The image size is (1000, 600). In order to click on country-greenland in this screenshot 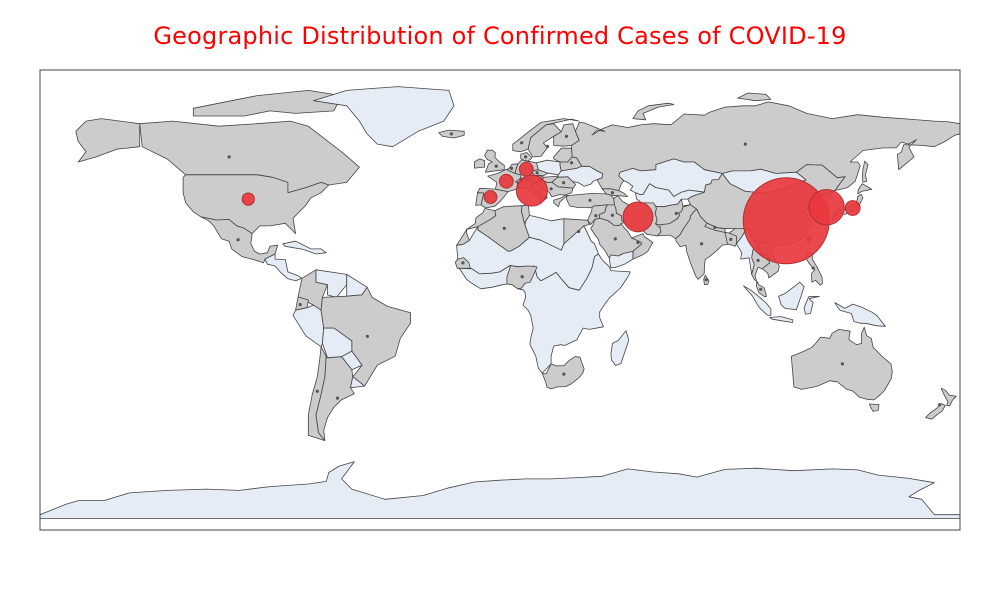, I will do `click(383, 117)`.